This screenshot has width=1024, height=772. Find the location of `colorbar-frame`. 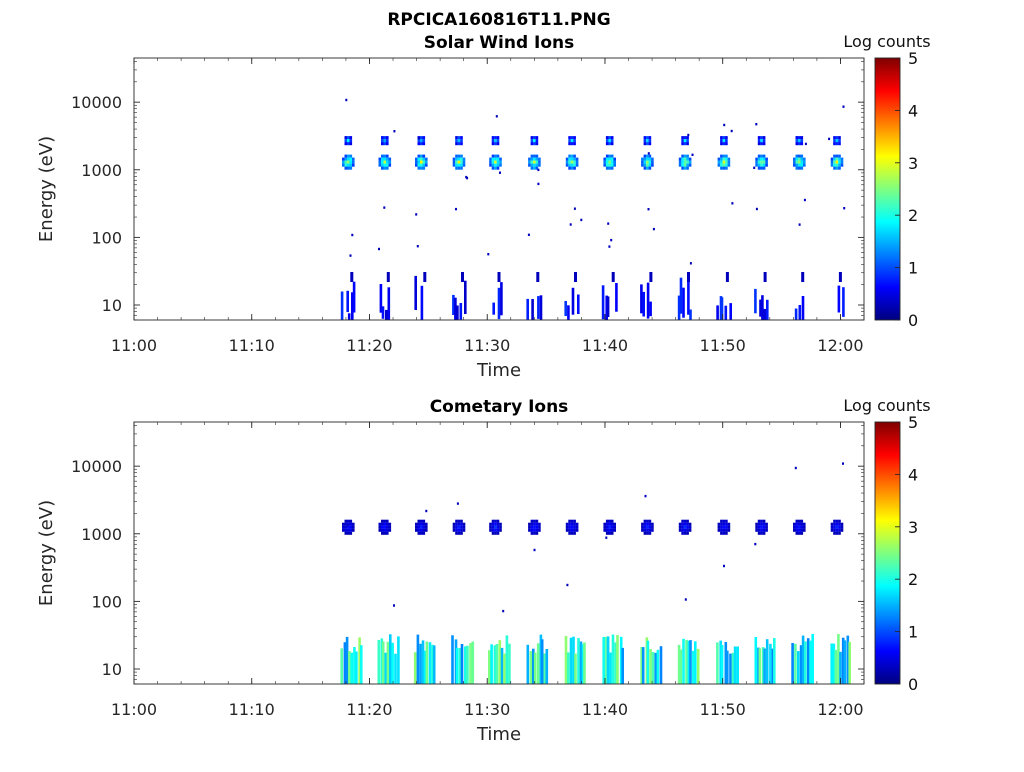

colorbar-frame is located at coordinates (887, 553).